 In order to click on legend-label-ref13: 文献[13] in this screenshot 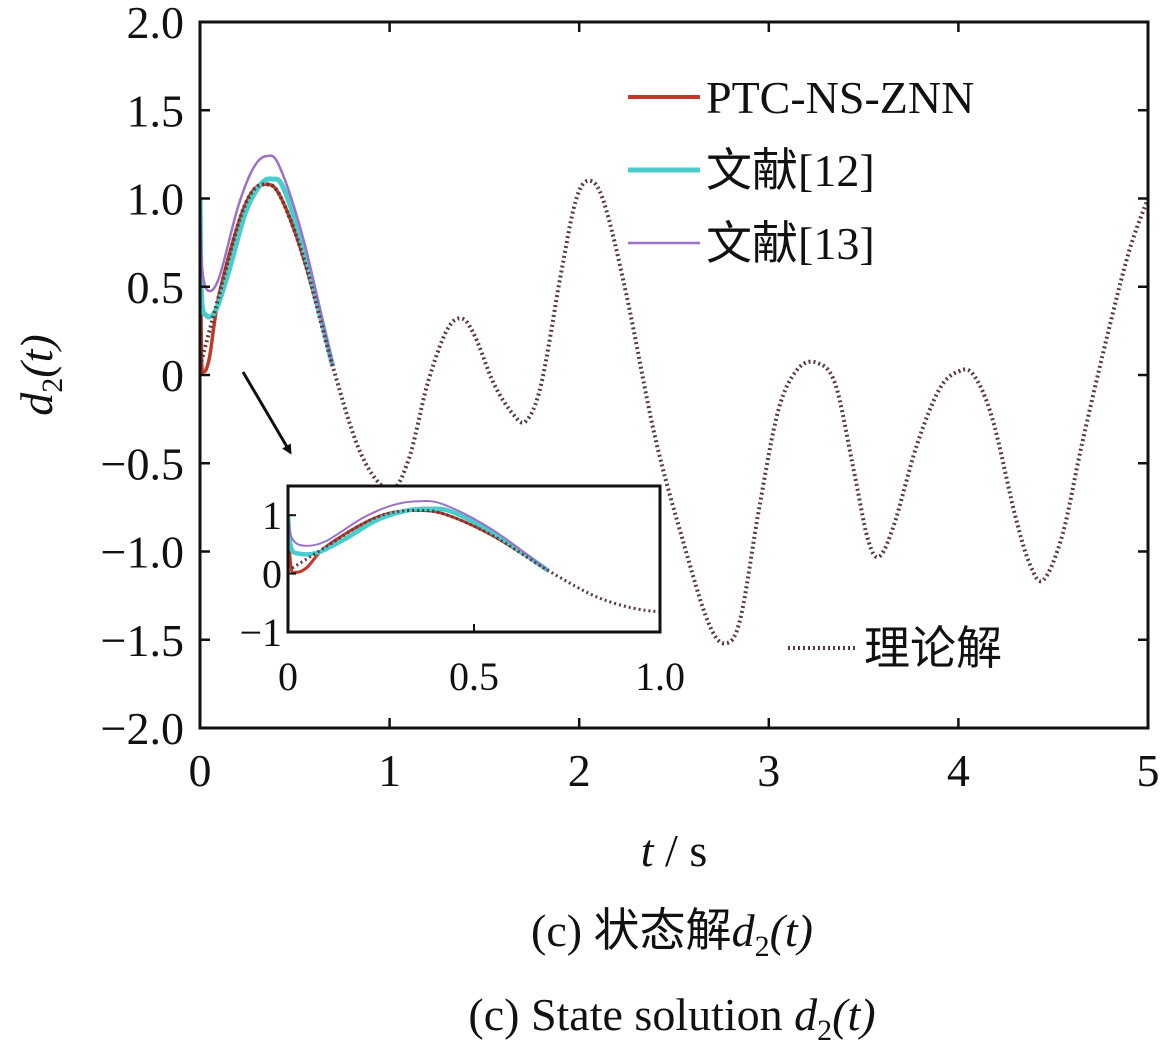, I will do `click(790, 243)`.